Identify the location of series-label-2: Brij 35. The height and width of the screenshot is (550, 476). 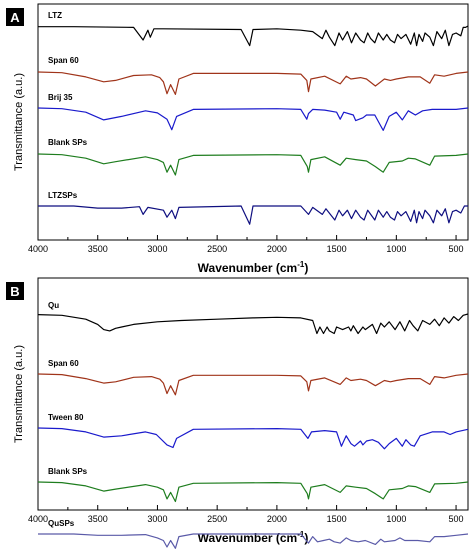
(60, 97).